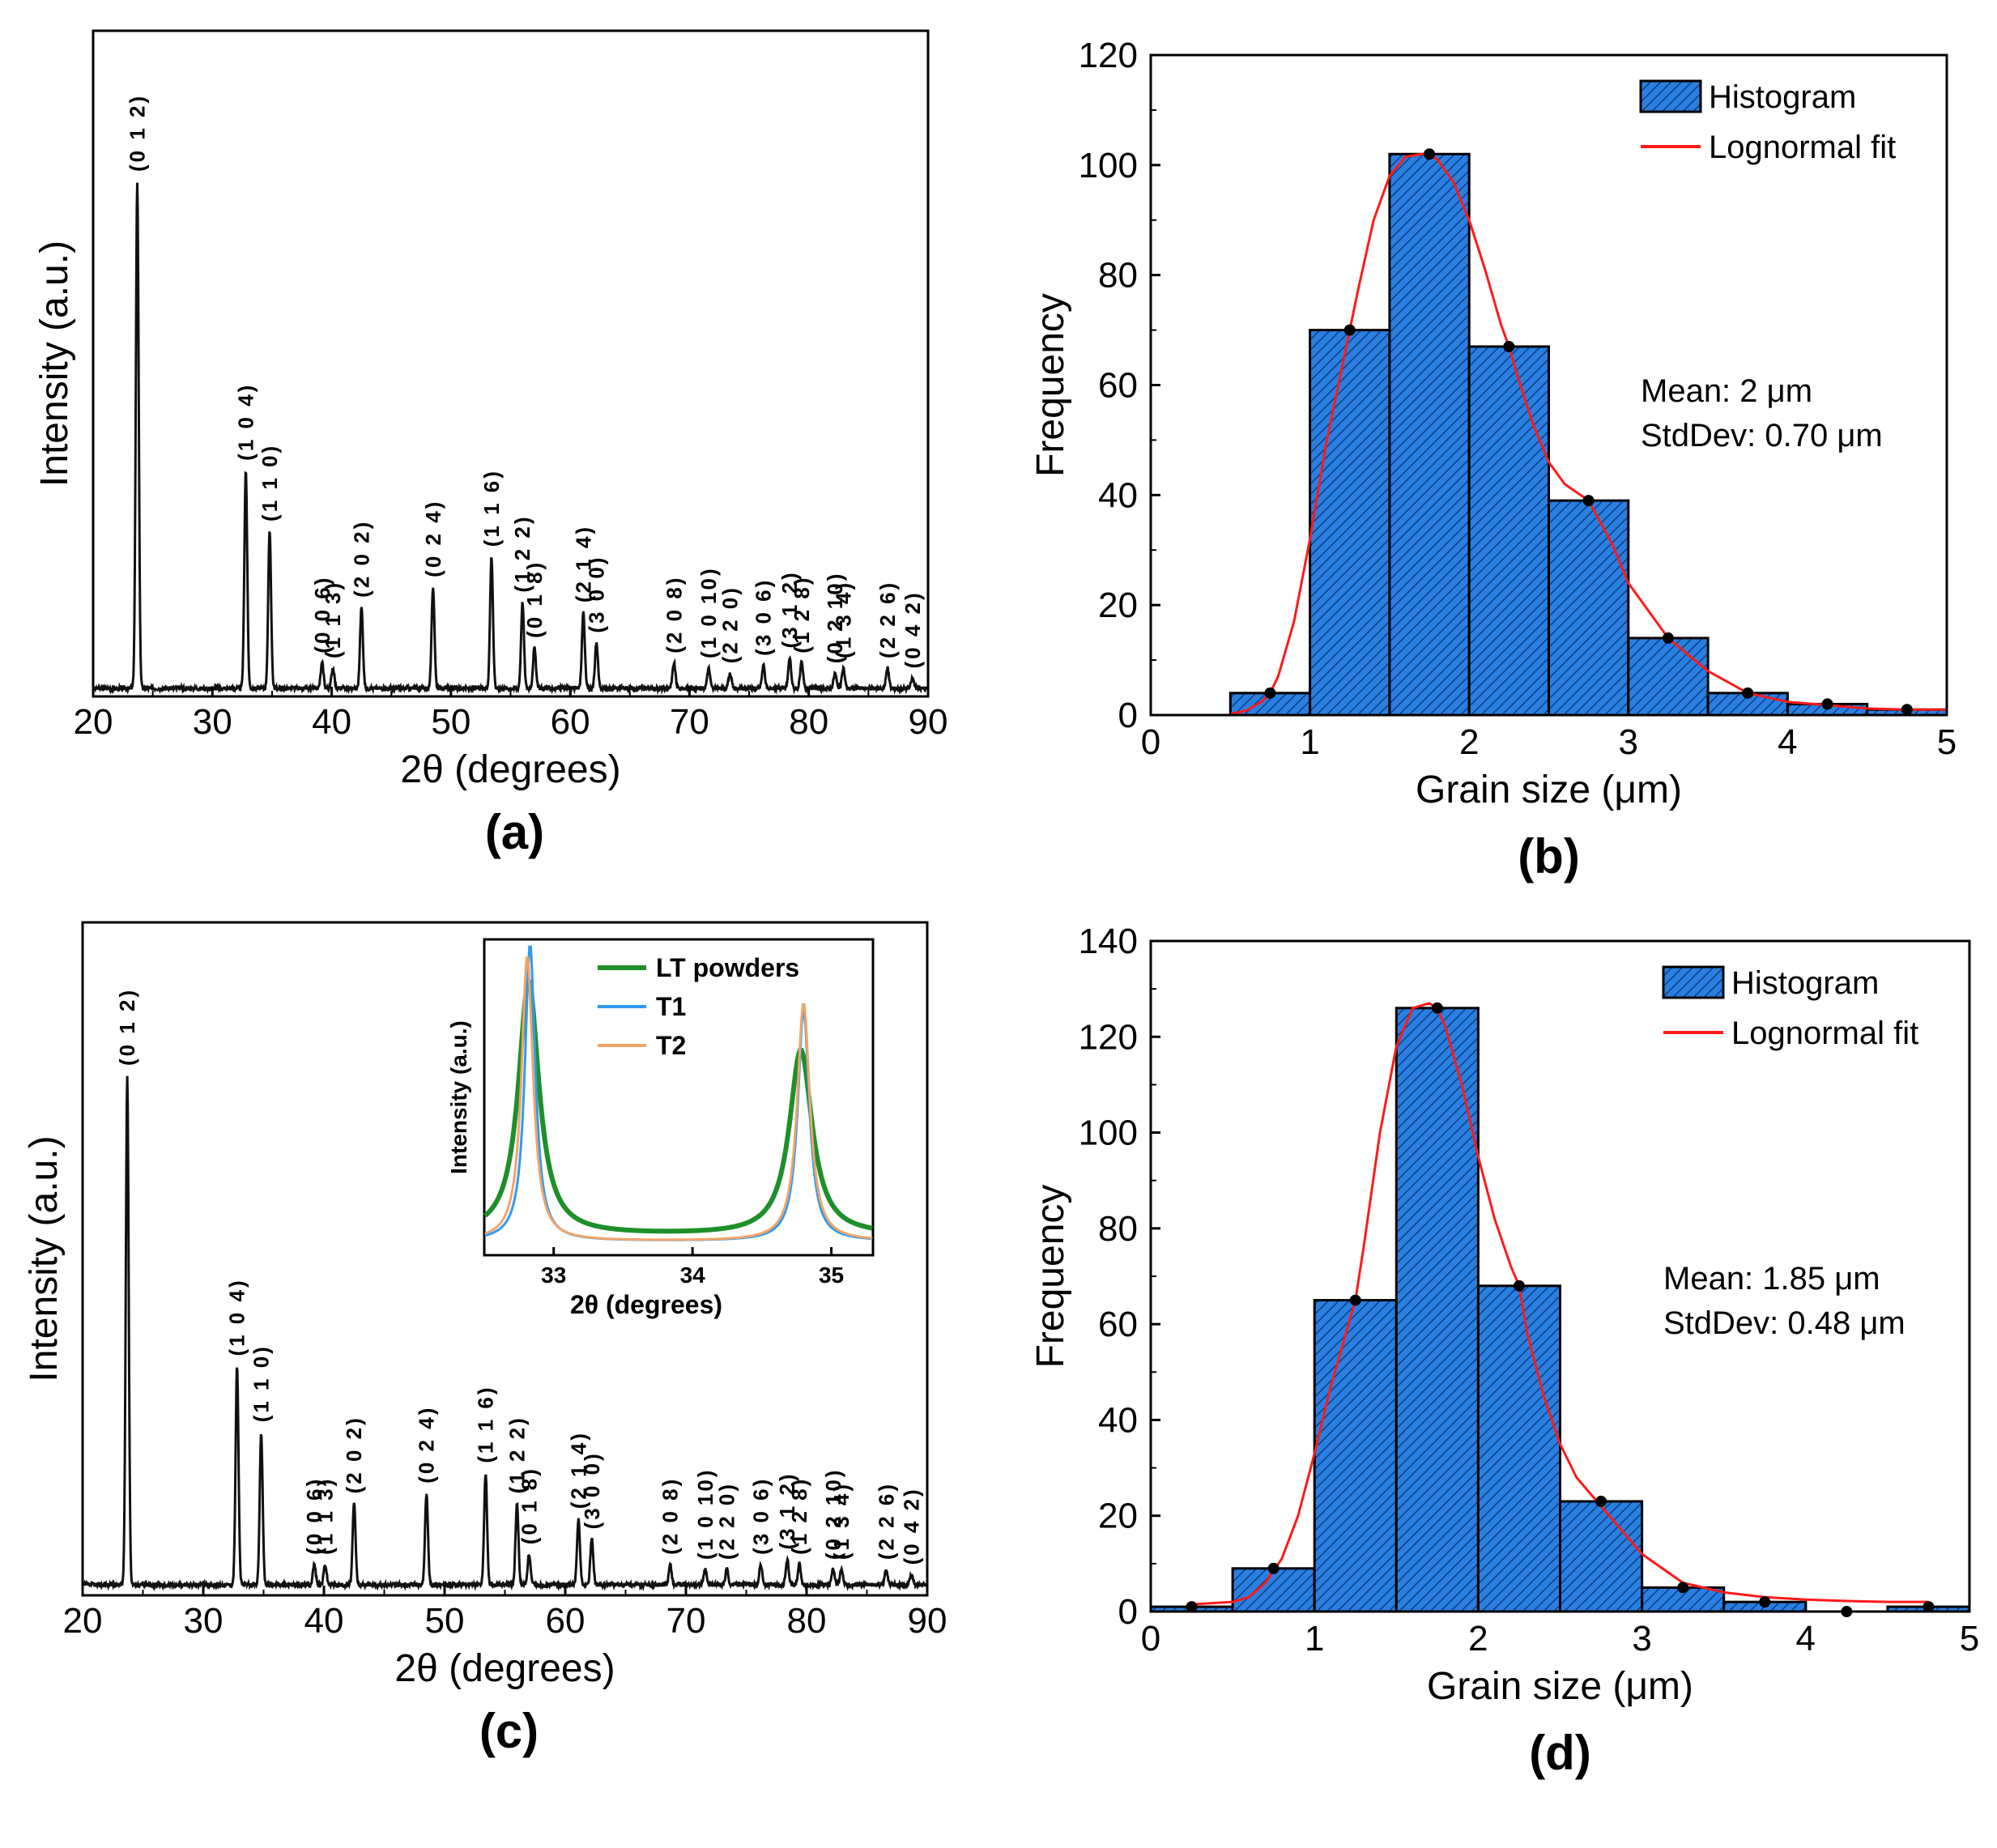 The width and height of the screenshot is (1997, 1848). What do you see at coordinates (1118, 1229) in the screenshot?
I see `y-tick-label: 80` at bounding box center [1118, 1229].